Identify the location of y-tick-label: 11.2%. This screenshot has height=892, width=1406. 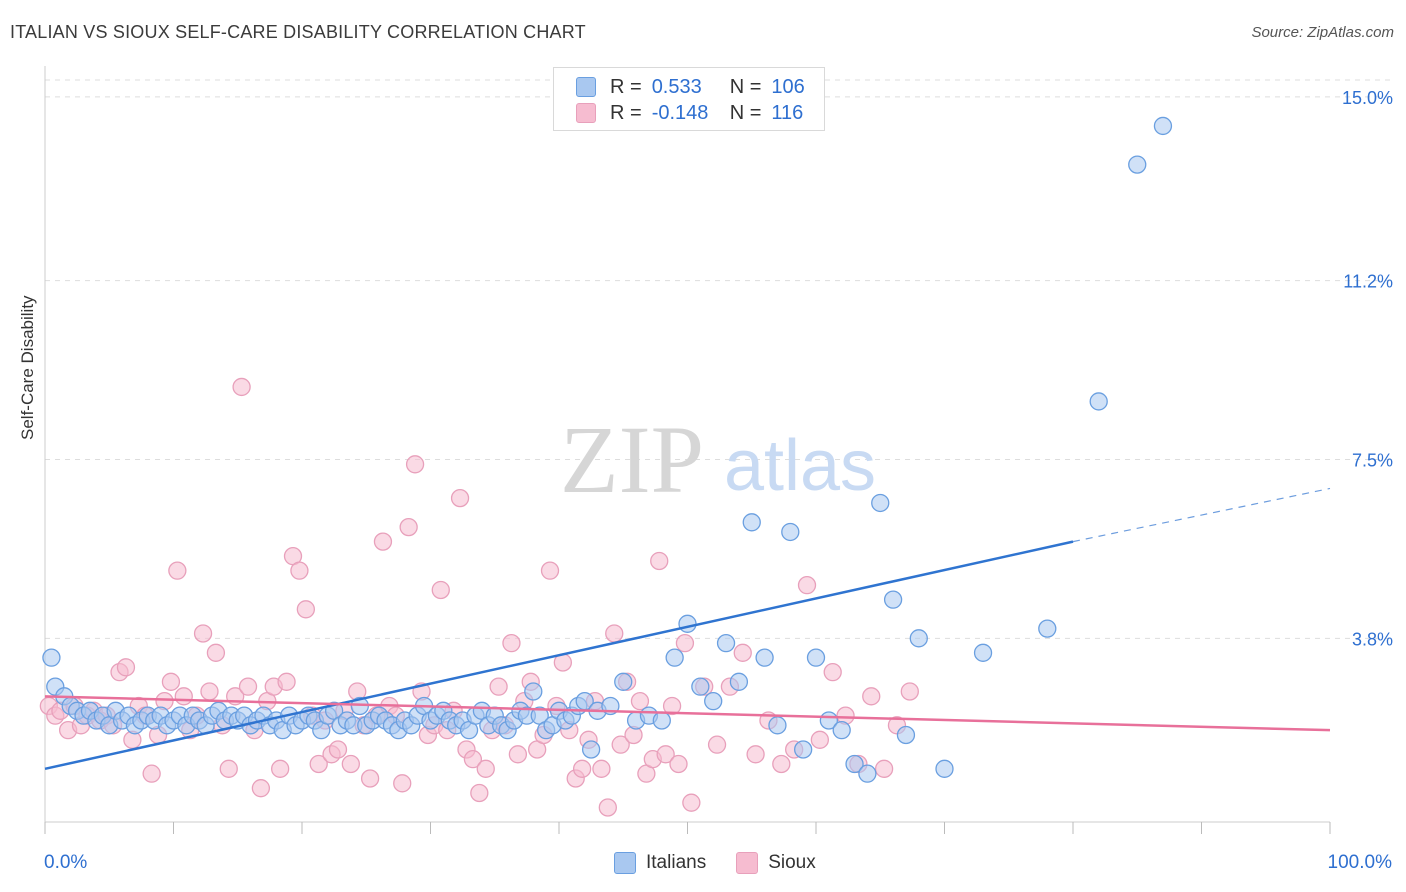
(1368, 282).